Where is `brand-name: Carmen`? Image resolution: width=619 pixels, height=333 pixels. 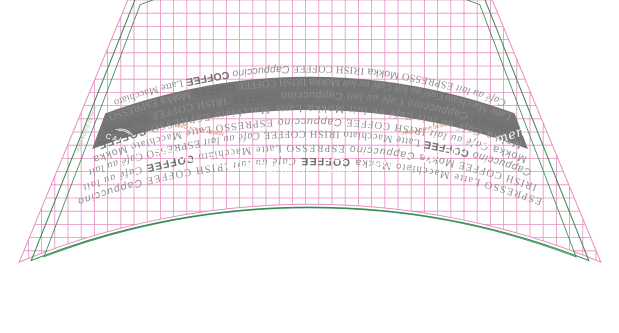
brand-name: Carmen is located at coordinates (283, 168).